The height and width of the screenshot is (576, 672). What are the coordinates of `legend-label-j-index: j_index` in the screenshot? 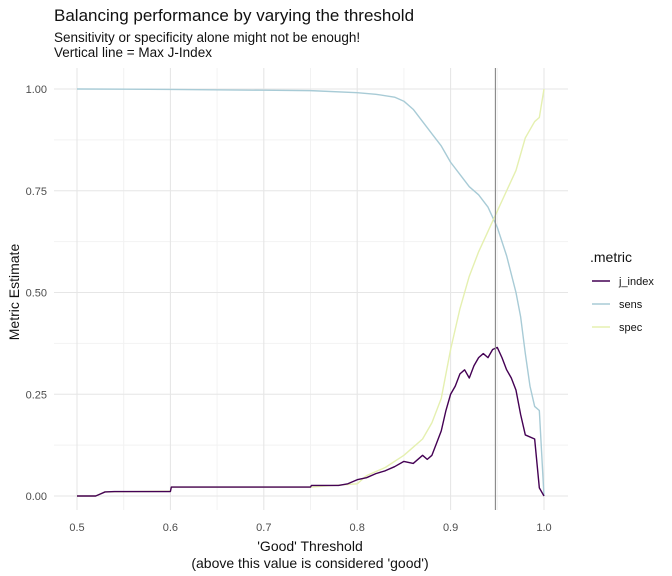 It's located at (636, 282).